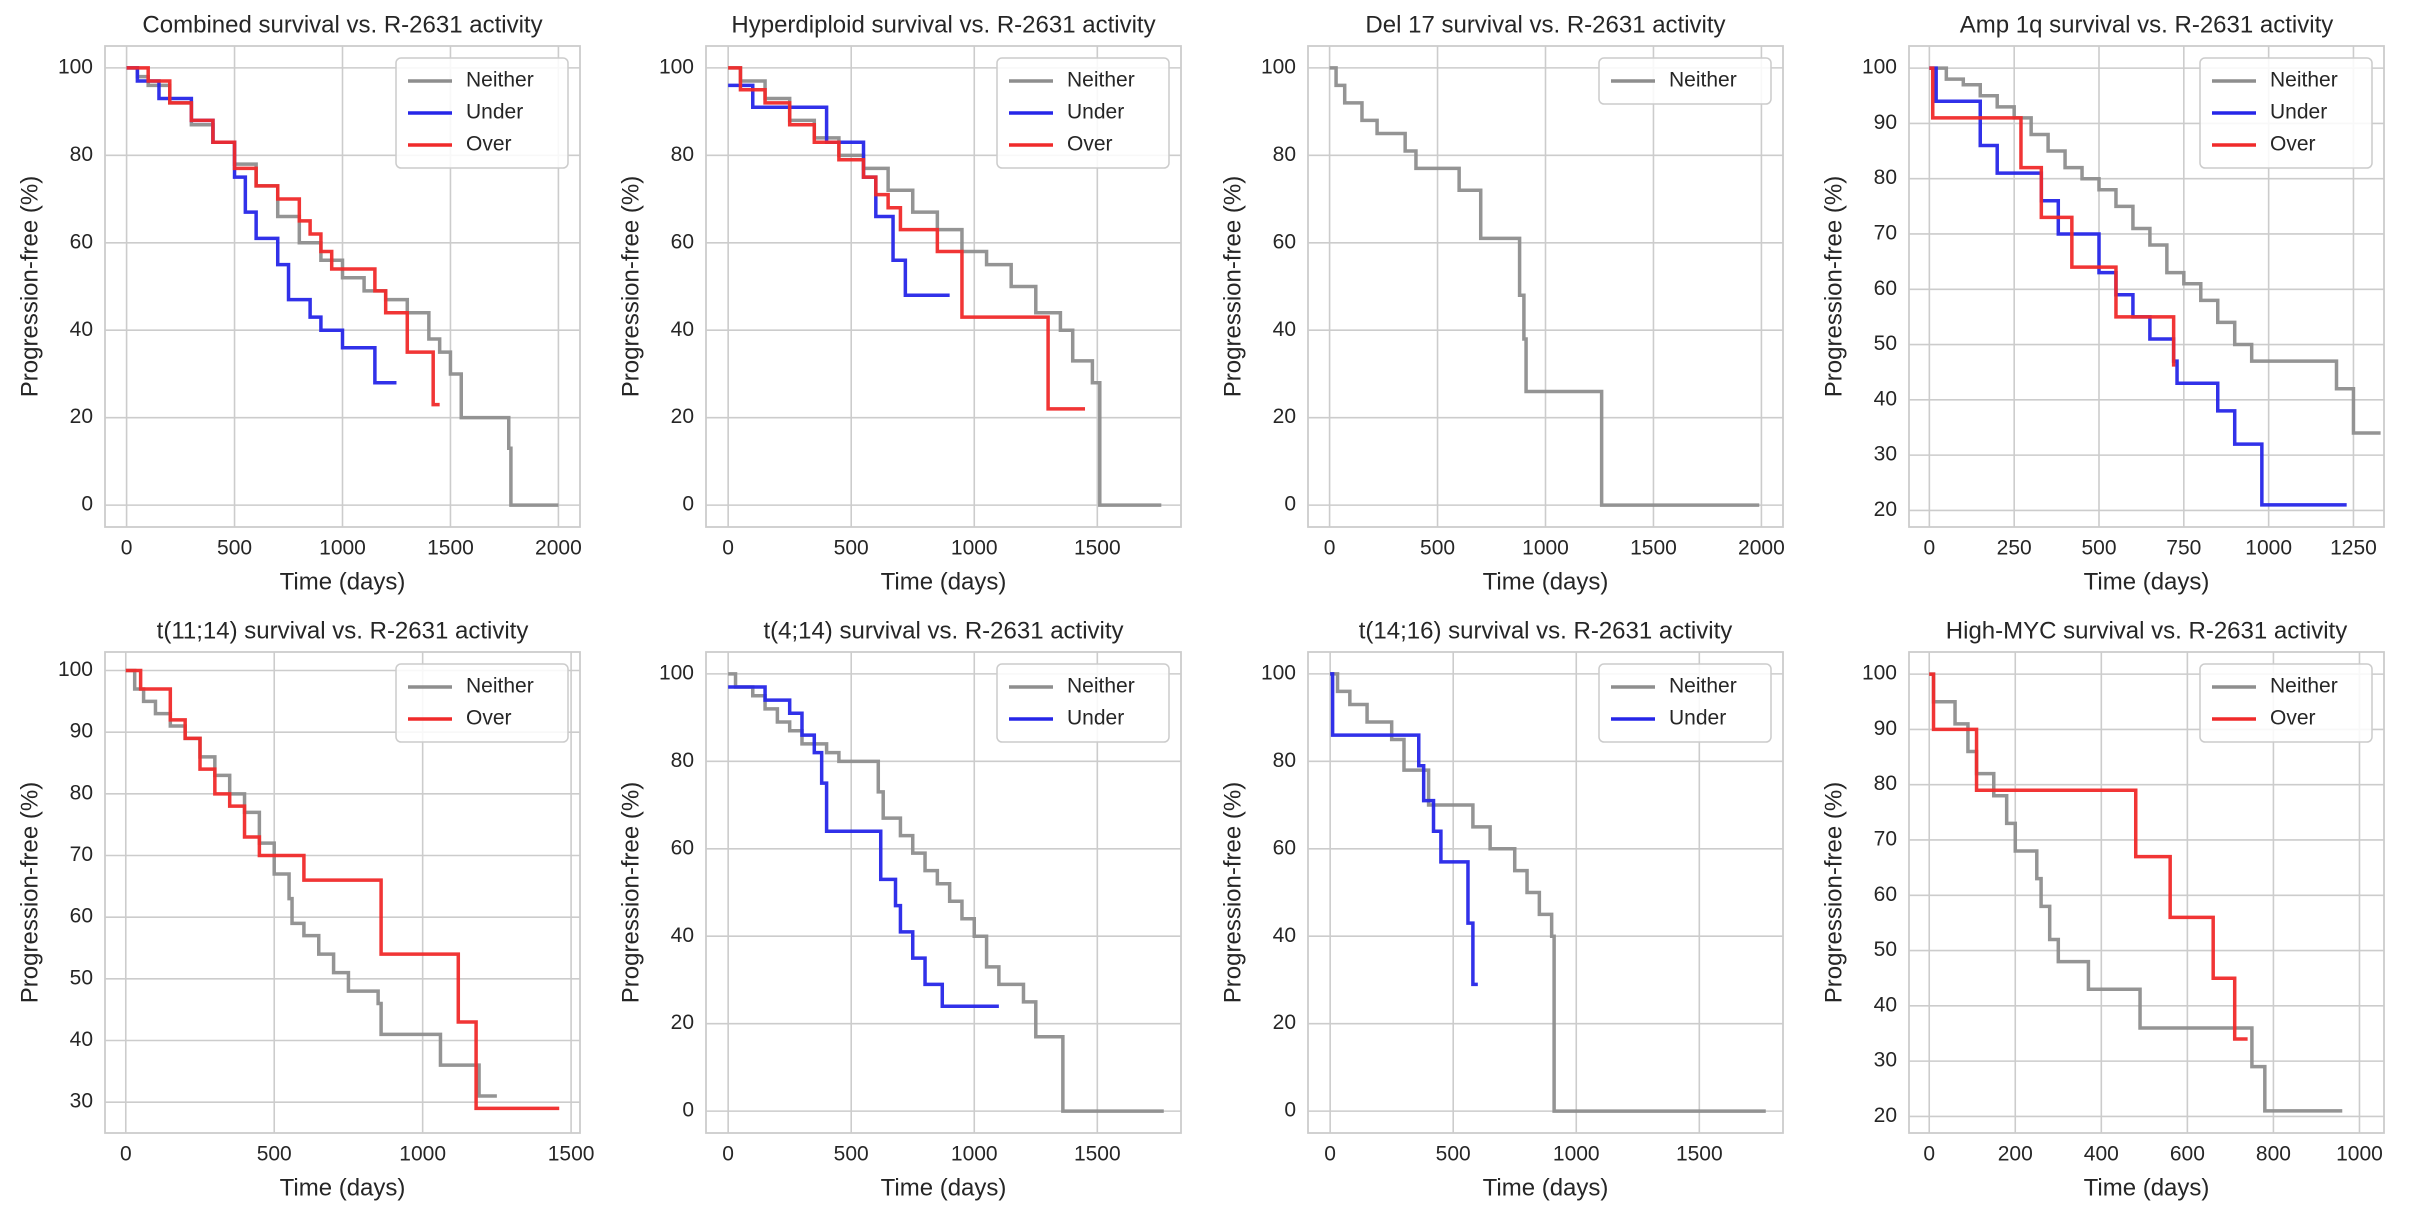  I want to click on legend: Neither, so click(1685, 81).